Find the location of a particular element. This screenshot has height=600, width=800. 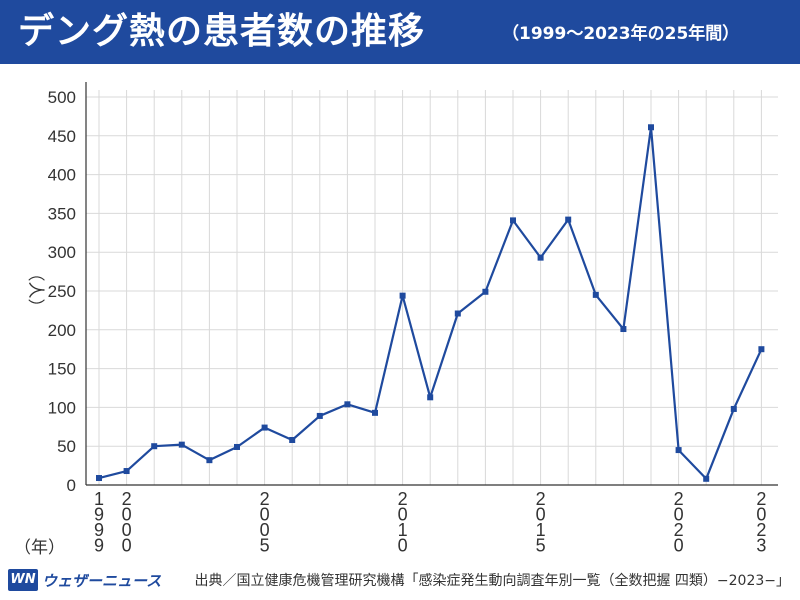

y-tick-label: 450 is located at coordinates (62, 136).